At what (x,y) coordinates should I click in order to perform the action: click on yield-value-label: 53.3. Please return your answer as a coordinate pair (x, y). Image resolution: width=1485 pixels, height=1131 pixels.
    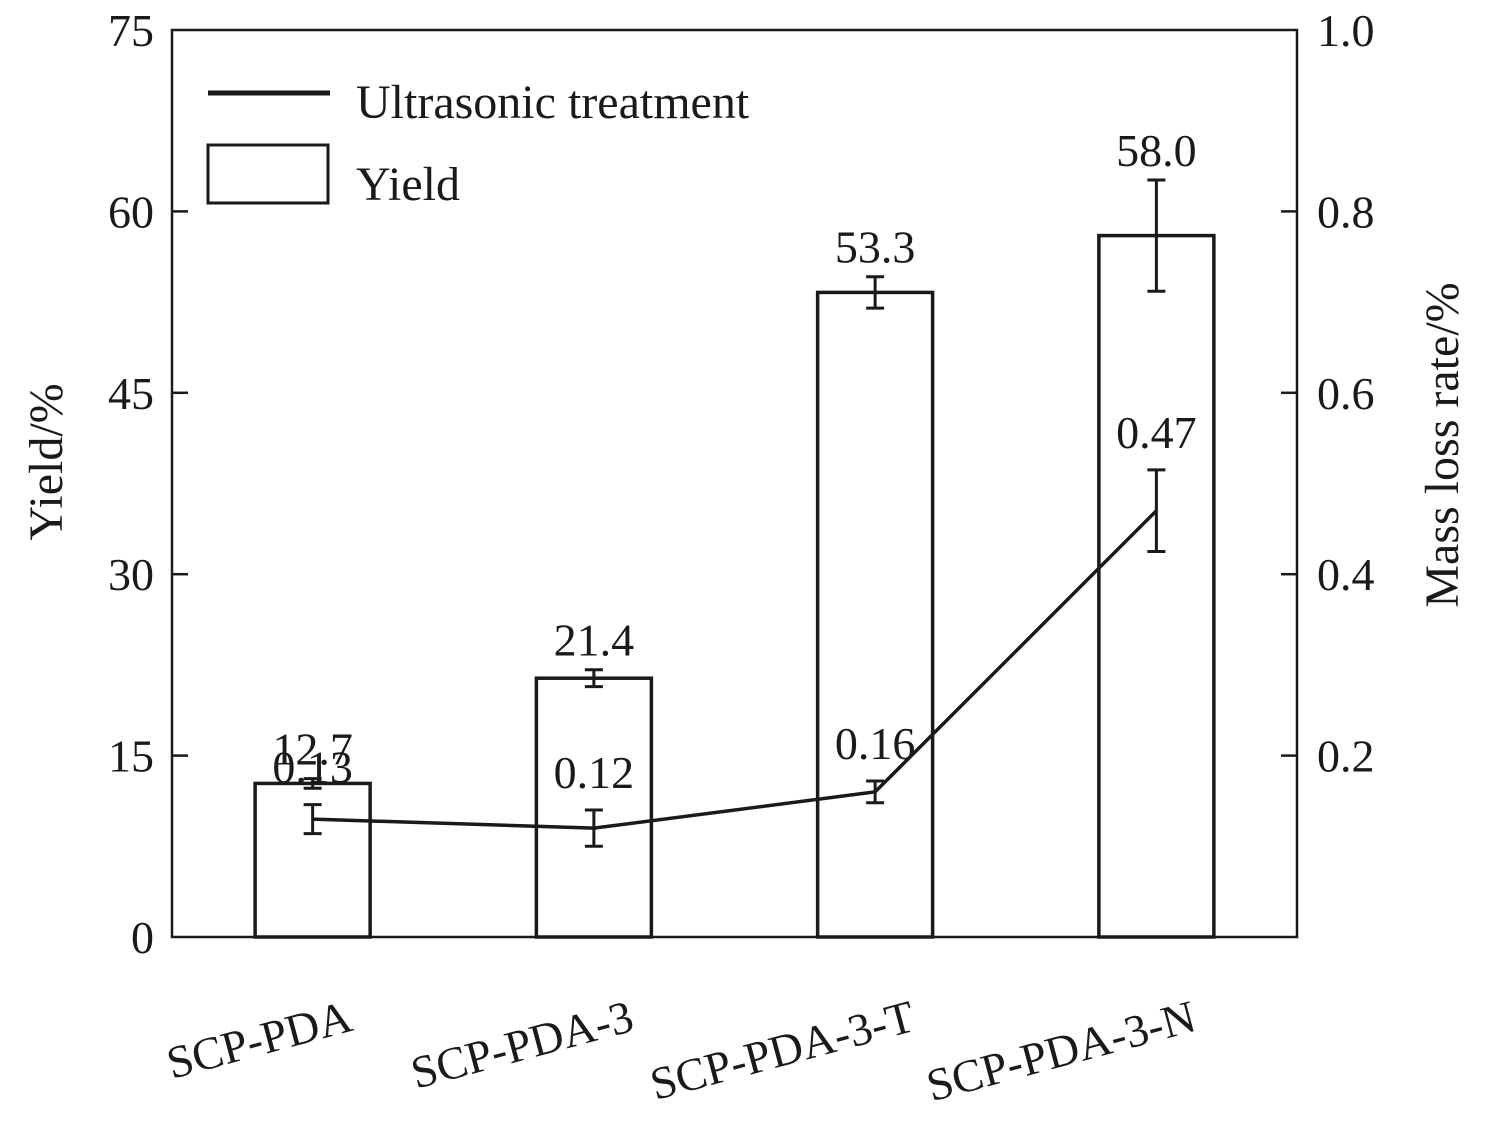
    Looking at the image, I should click on (875, 247).